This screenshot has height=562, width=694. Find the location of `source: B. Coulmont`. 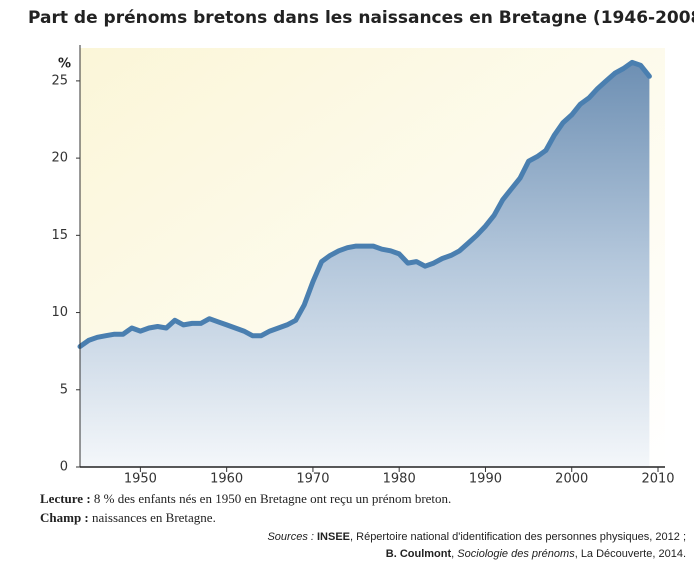

source: B. Coulmont is located at coordinates (419, 554).